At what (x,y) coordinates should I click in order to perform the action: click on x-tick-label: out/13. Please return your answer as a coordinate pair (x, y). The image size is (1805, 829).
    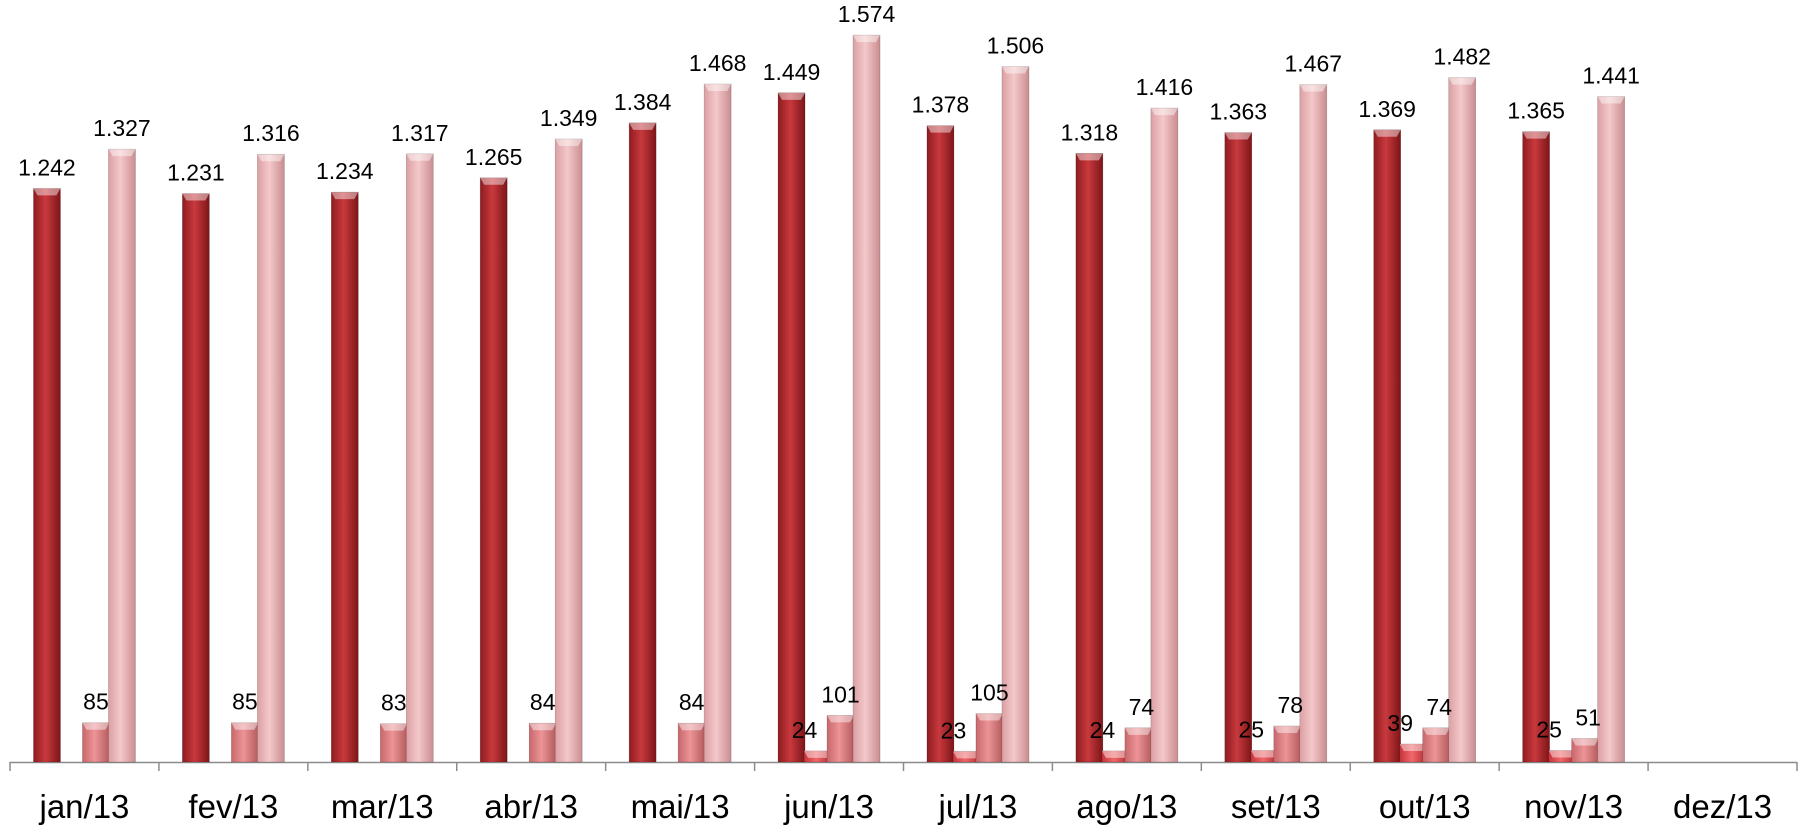
    Looking at the image, I should click on (1425, 806).